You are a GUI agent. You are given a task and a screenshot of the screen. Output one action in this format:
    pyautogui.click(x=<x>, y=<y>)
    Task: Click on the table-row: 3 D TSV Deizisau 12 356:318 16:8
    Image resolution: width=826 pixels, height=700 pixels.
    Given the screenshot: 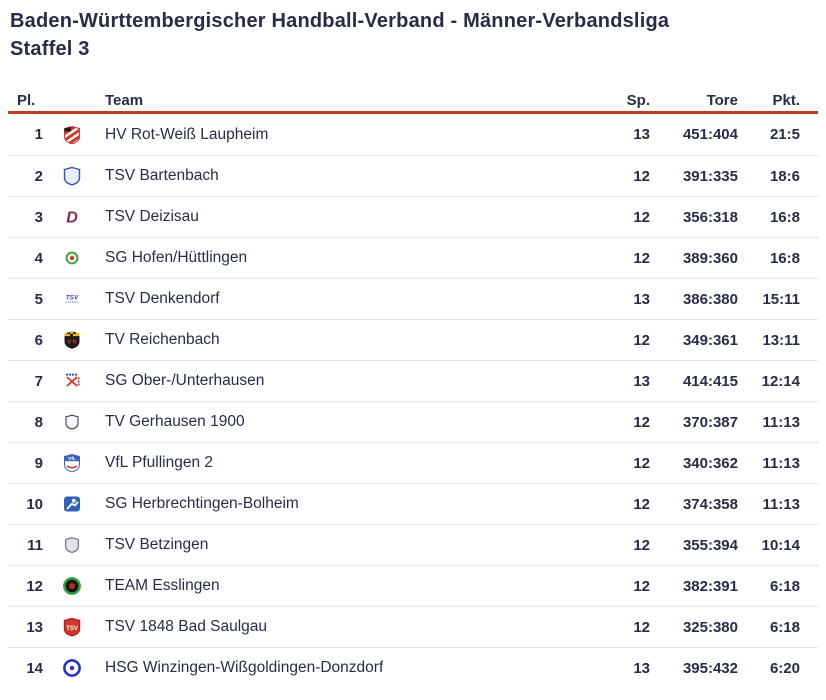 What is the action you would take?
    pyautogui.click(x=413, y=216)
    